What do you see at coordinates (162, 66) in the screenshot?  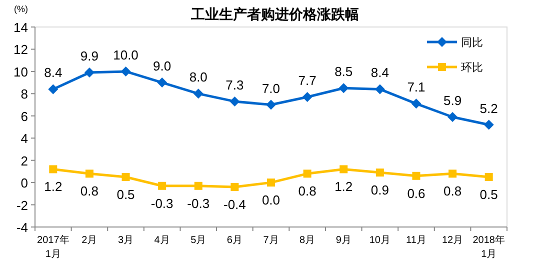 I see `data-label: 9.0` at bounding box center [162, 66].